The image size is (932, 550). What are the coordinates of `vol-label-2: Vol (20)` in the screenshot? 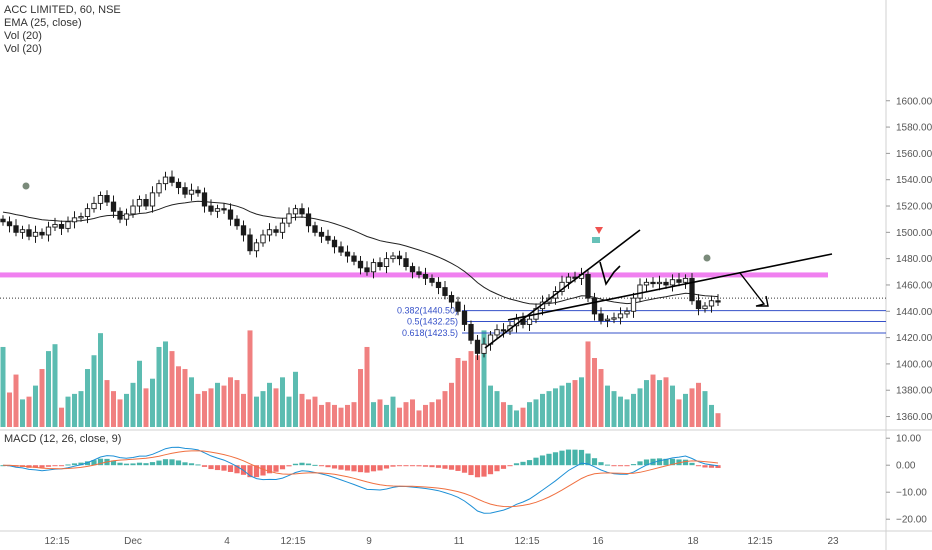 It's located at (23, 49).